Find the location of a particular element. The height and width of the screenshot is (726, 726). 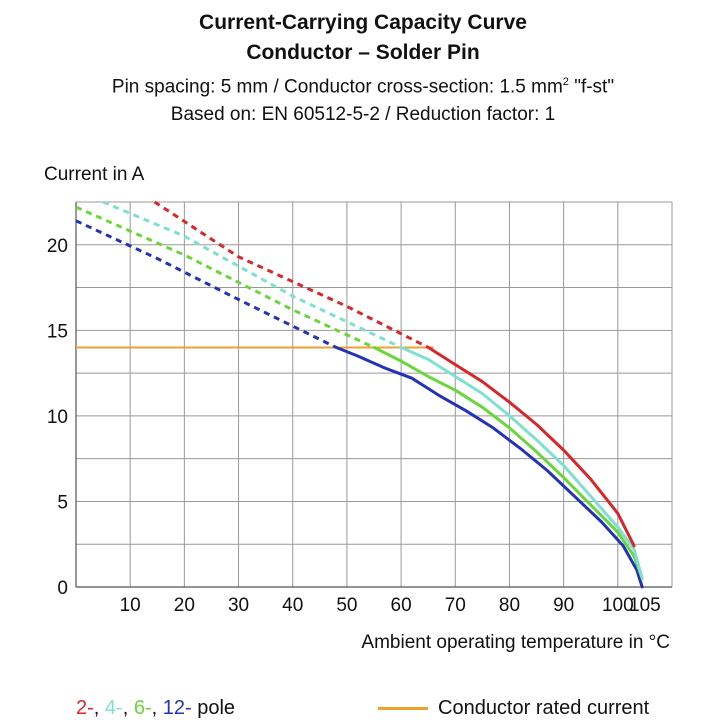

x-tick-label: 80 is located at coordinates (509, 605).